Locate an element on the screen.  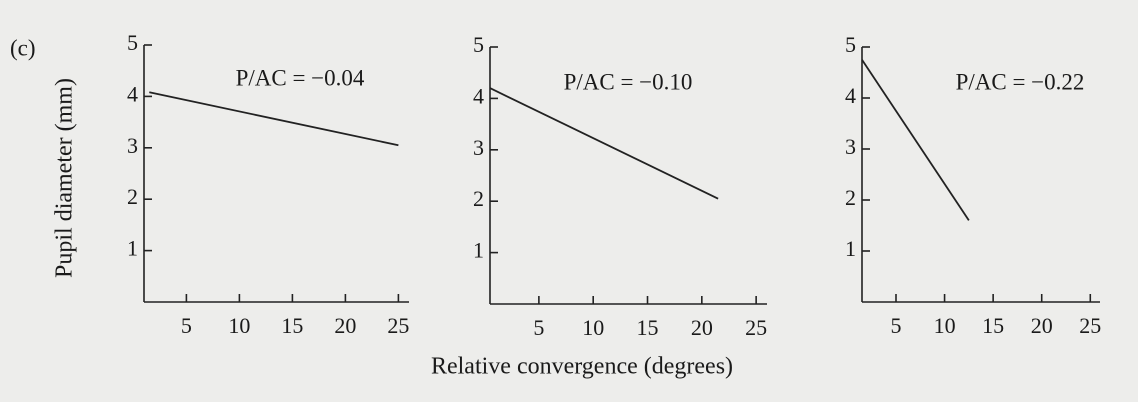
panel-label: (c) is located at coordinates (23, 47).